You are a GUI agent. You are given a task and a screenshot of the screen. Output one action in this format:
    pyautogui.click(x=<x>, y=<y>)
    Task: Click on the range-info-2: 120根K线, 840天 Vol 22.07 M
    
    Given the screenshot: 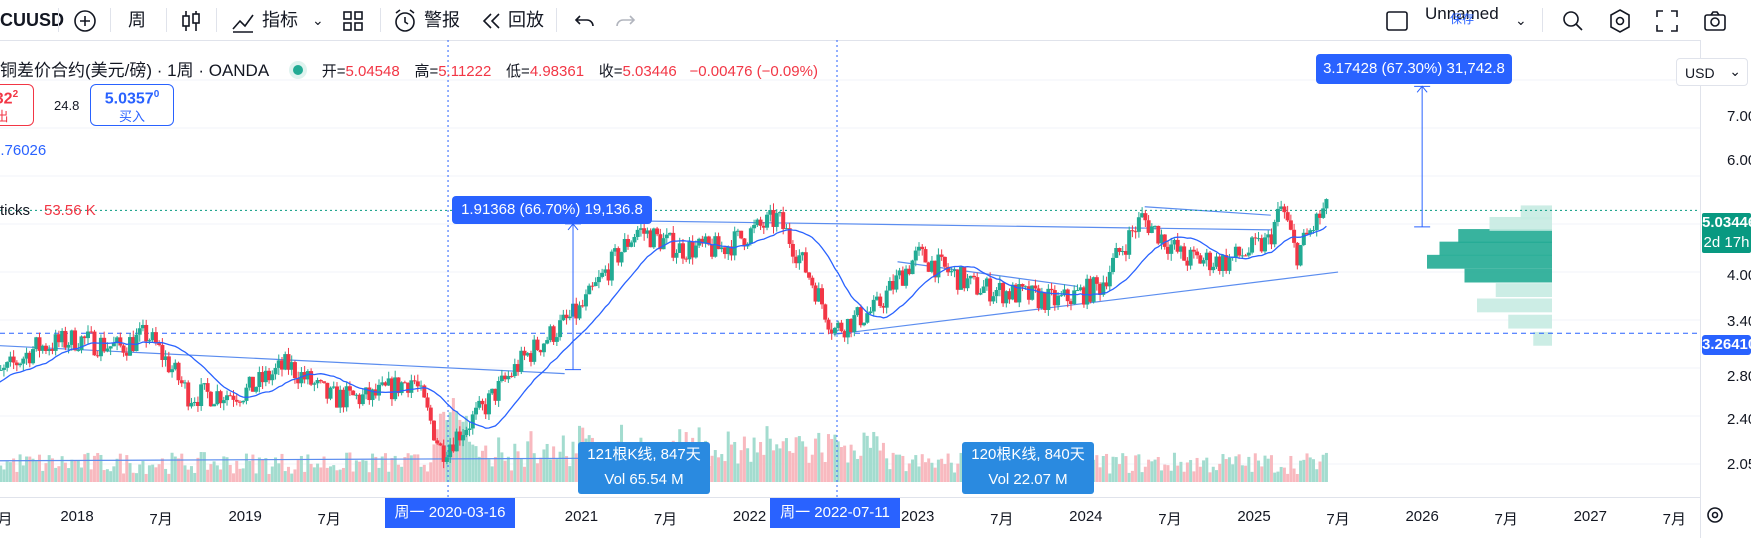 What is the action you would take?
    pyautogui.click(x=1028, y=468)
    